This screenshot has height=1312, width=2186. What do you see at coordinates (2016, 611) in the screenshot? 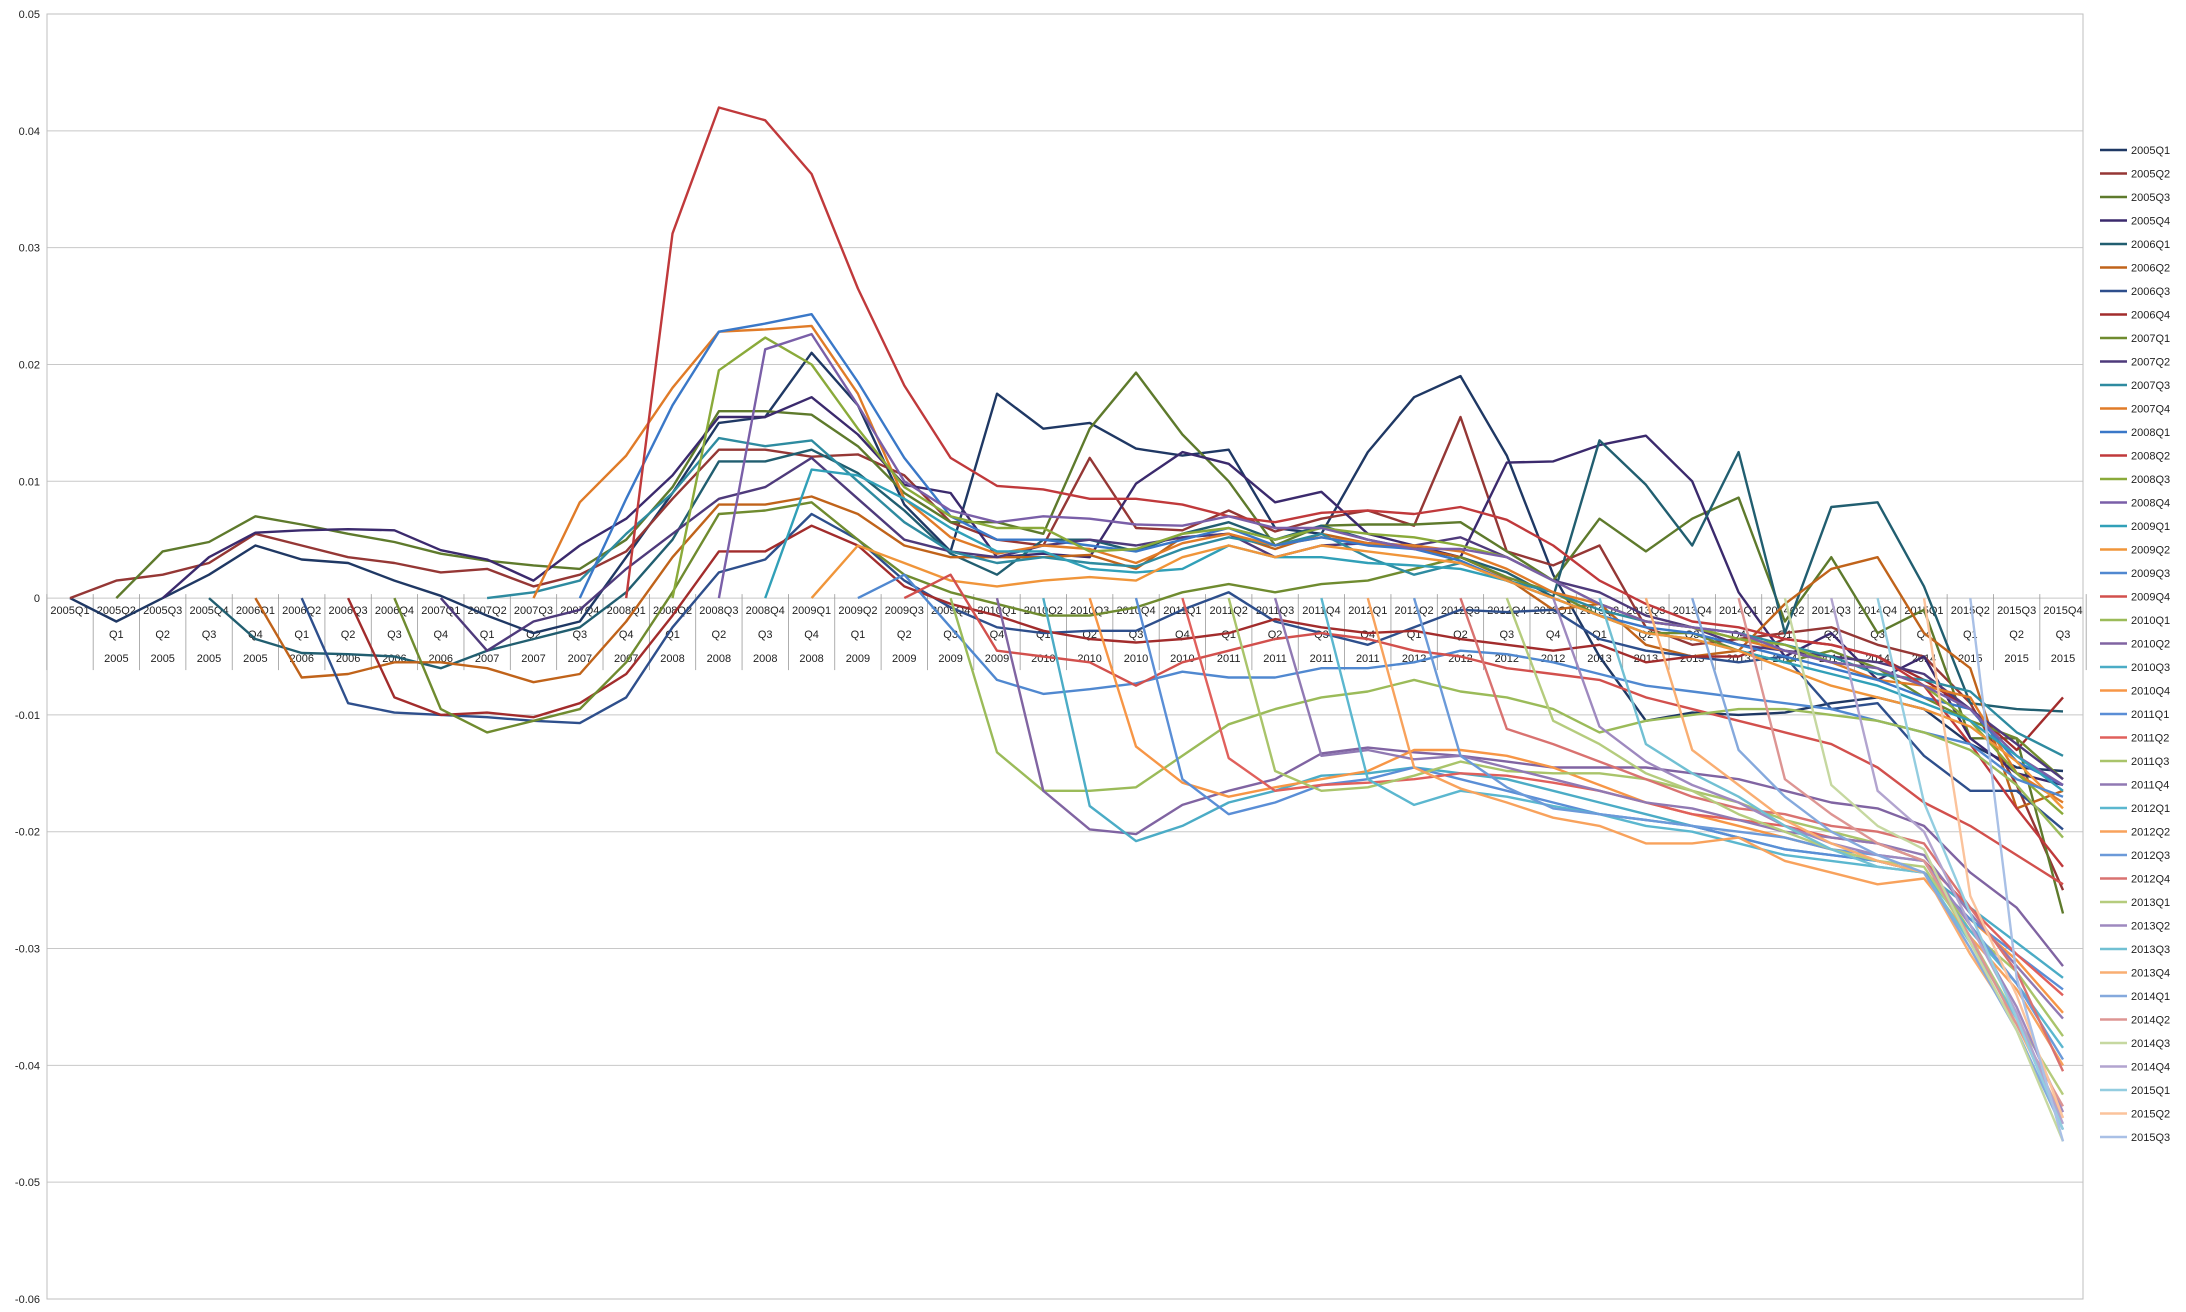
I see `x-category-label: 2015Q3` at bounding box center [2016, 611].